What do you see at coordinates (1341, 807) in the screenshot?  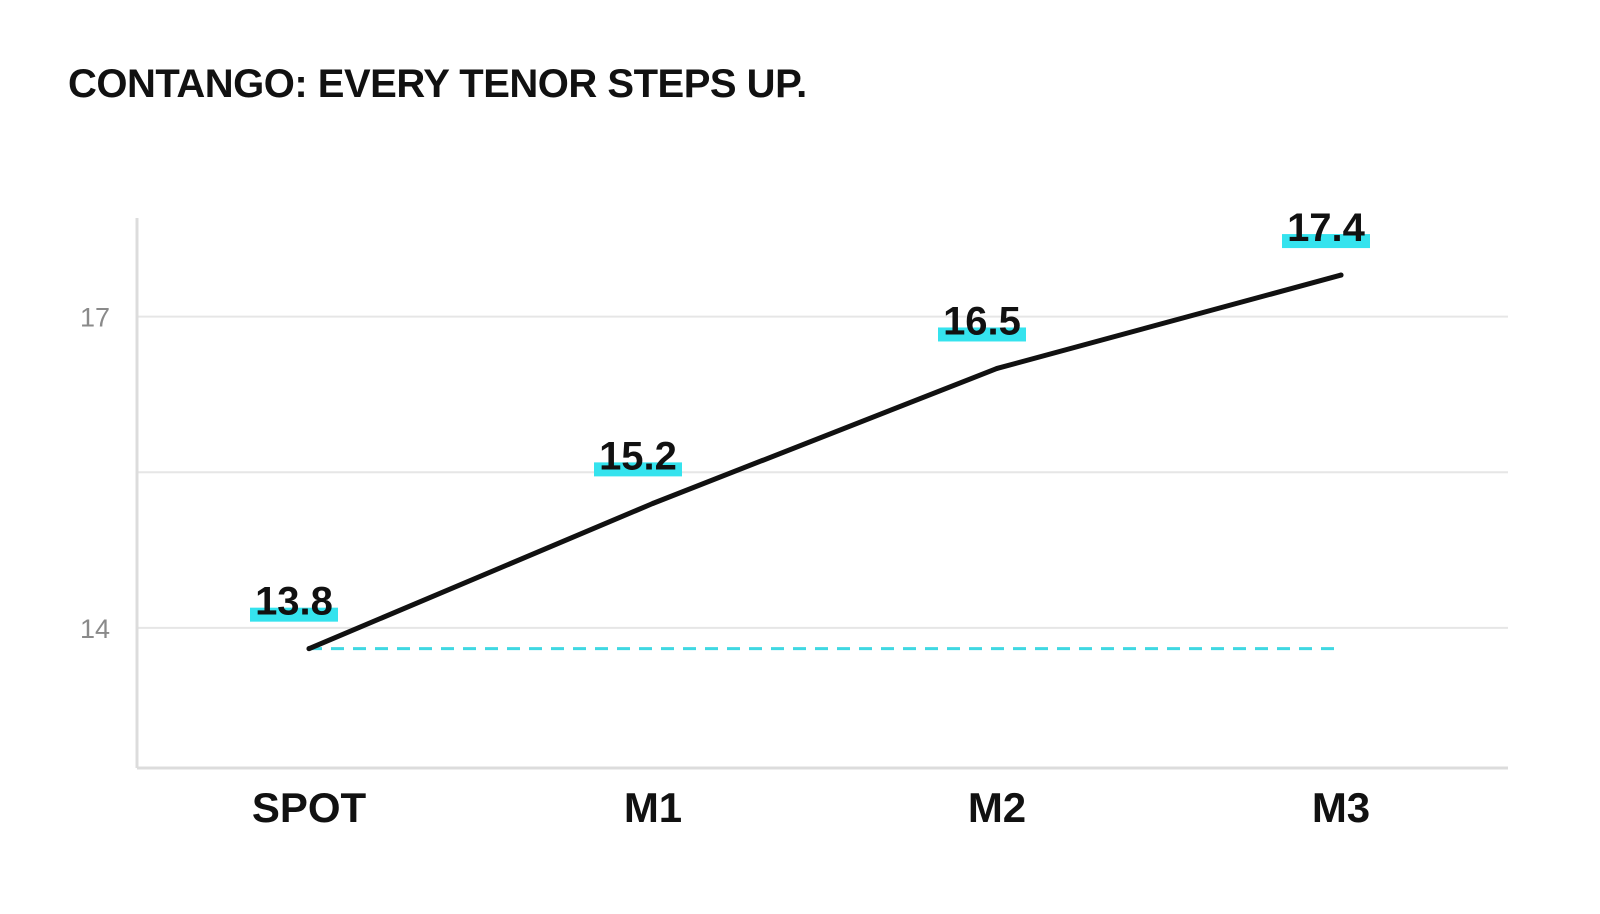 I see `x-tick-label: M3` at bounding box center [1341, 807].